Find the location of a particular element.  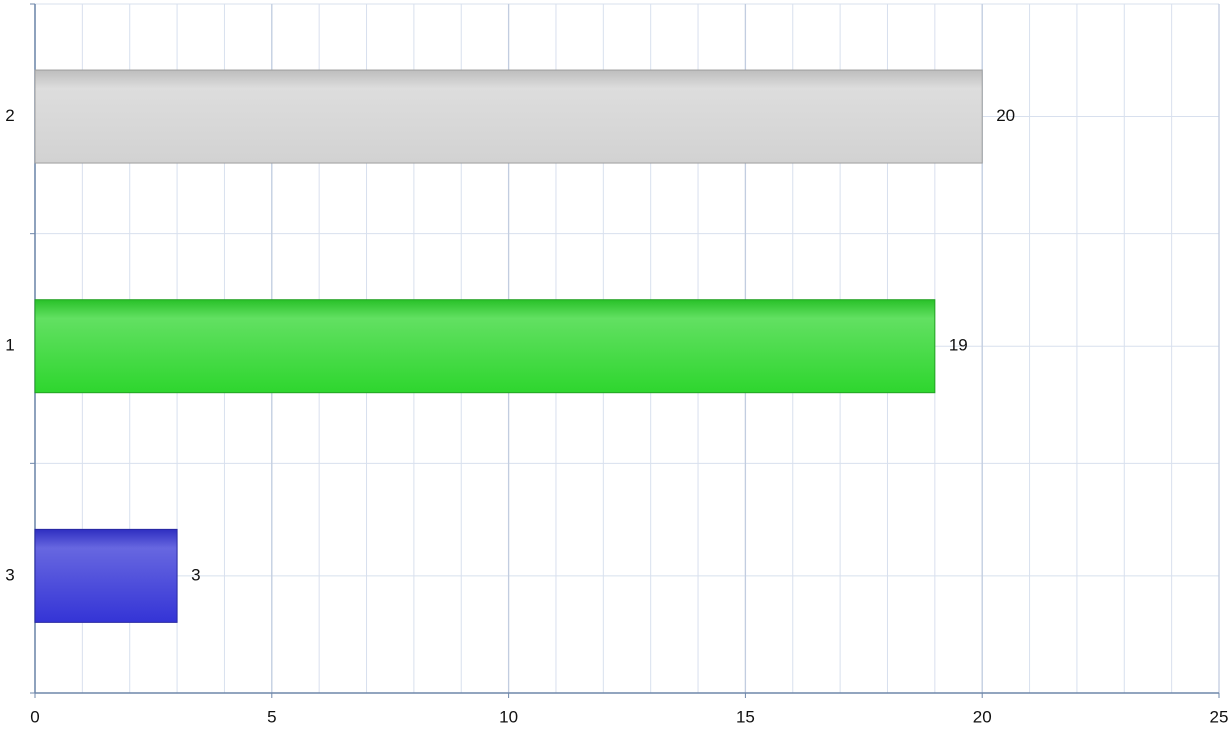

value-label: 3 is located at coordinates (195, 574).